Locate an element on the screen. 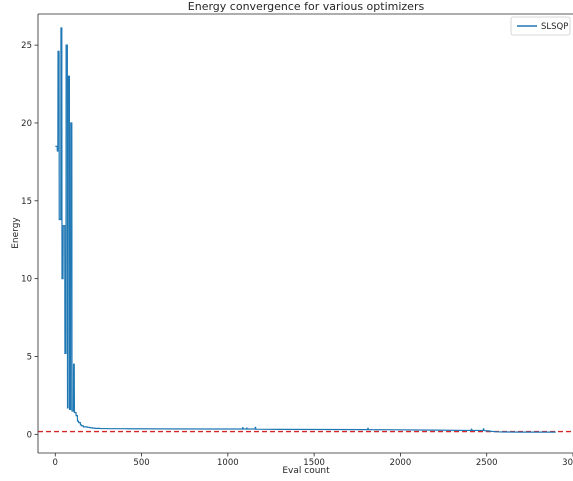 The width and height of the screenshot is (573, 481). x-tick-label: 3000 is located at coordinates (567, 463).